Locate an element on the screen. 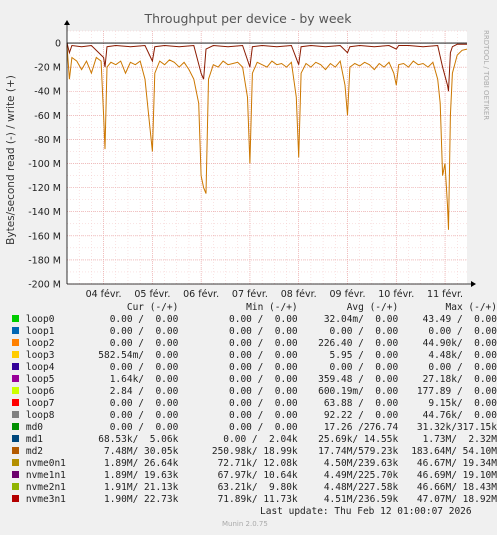 This screenshot has height=535, width=497. legend-name: loop8 is located at coordinates (40, 415).